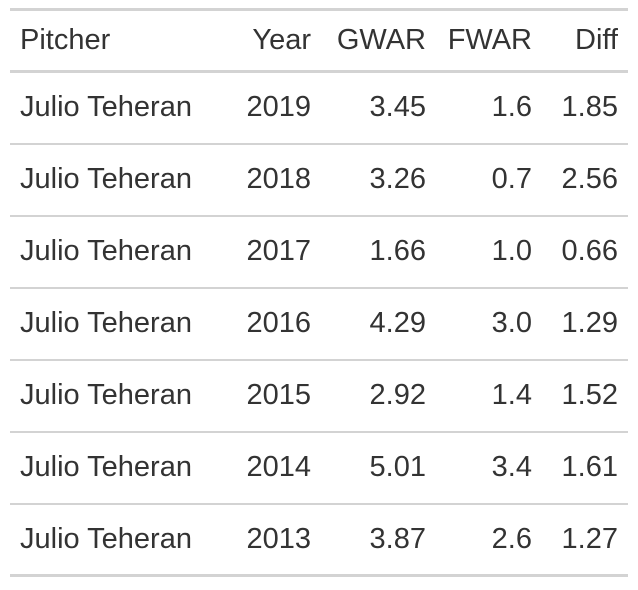 The width and height of the screenshot is (638, 590). Describe the element at coordinates (511, 538) in the screenshot. I see `cell-fwar: 2.6` at that location.